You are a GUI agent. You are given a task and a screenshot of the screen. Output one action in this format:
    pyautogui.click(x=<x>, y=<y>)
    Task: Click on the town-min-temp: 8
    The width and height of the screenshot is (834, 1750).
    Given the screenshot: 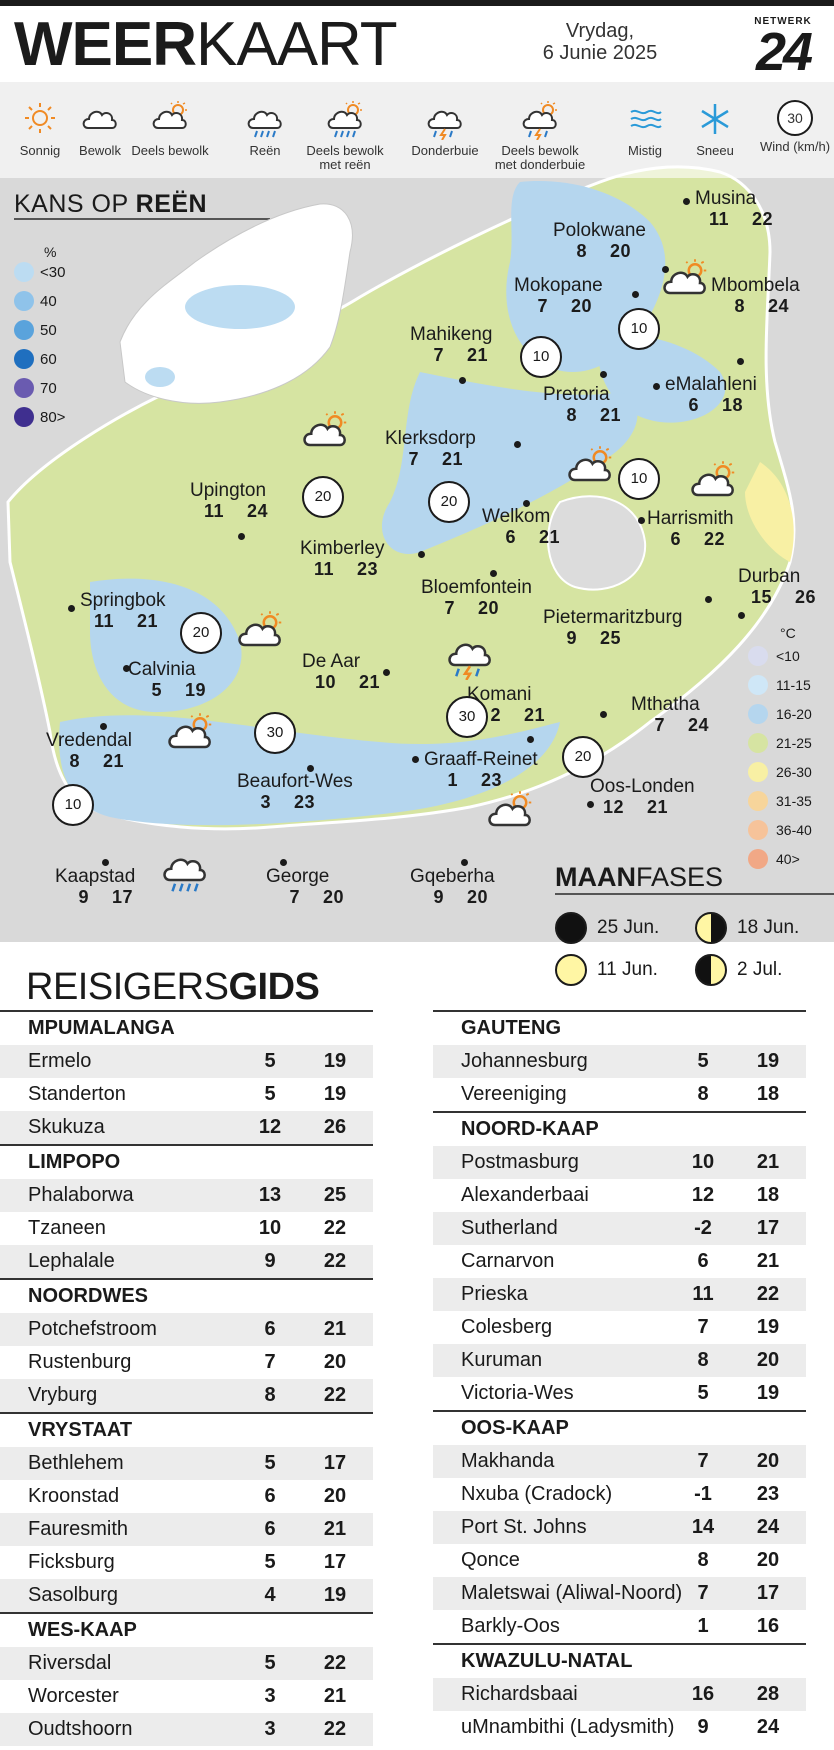 What is the action you would take?
    pyautogui.click(x=703, y=1094)
    